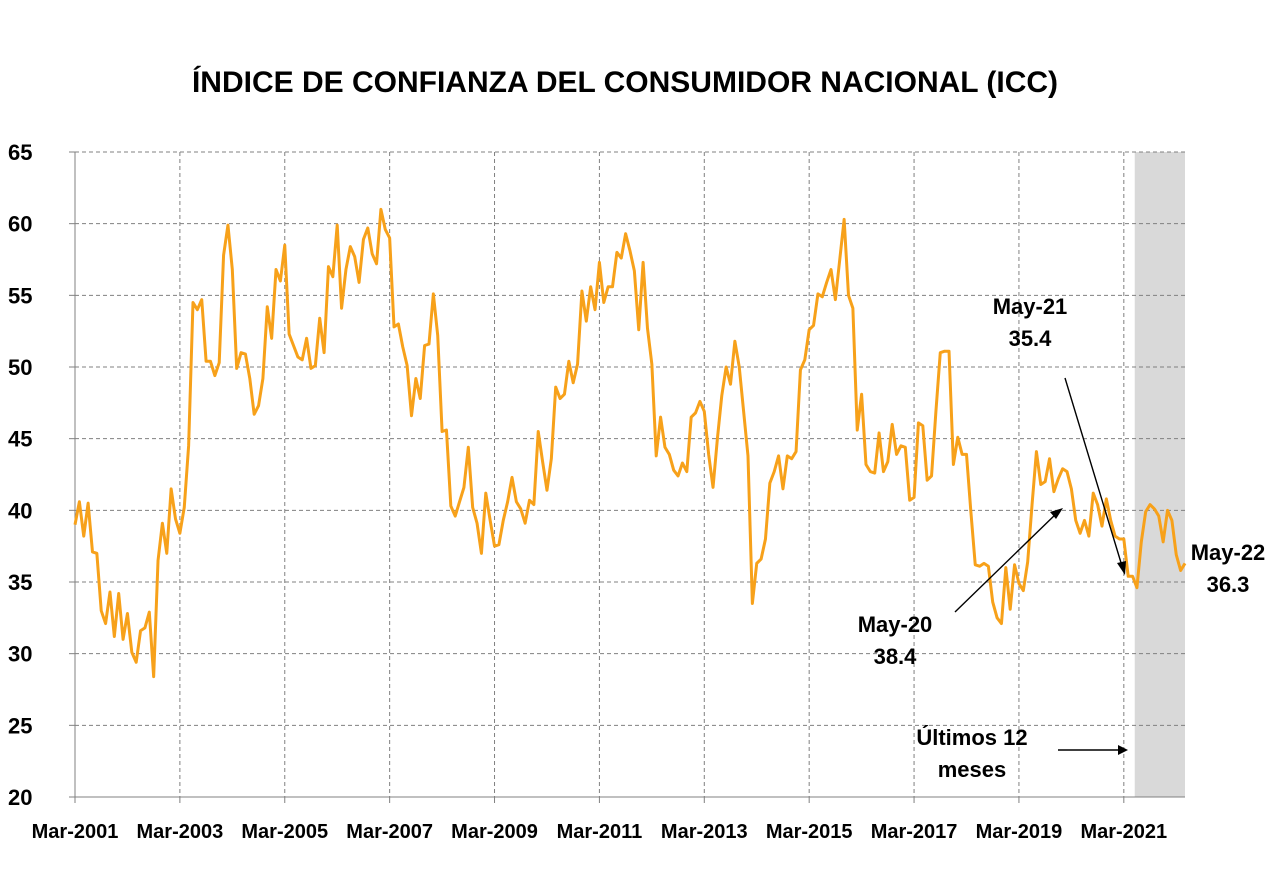 Image resolution: width=1280 pixels, height=871 pixels. I want to click on last-12-months-arrowhead, so click(1123, 750).